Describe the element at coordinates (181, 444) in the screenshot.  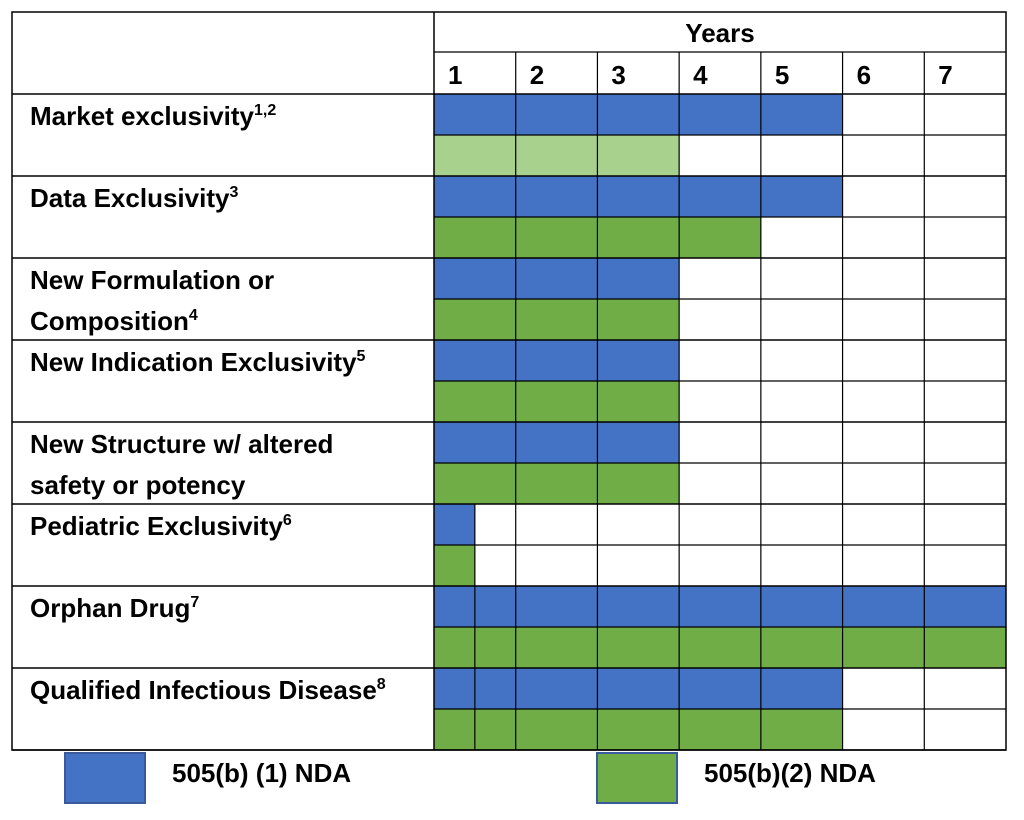
I see `row-label: New Structure w/ altered` at that location.